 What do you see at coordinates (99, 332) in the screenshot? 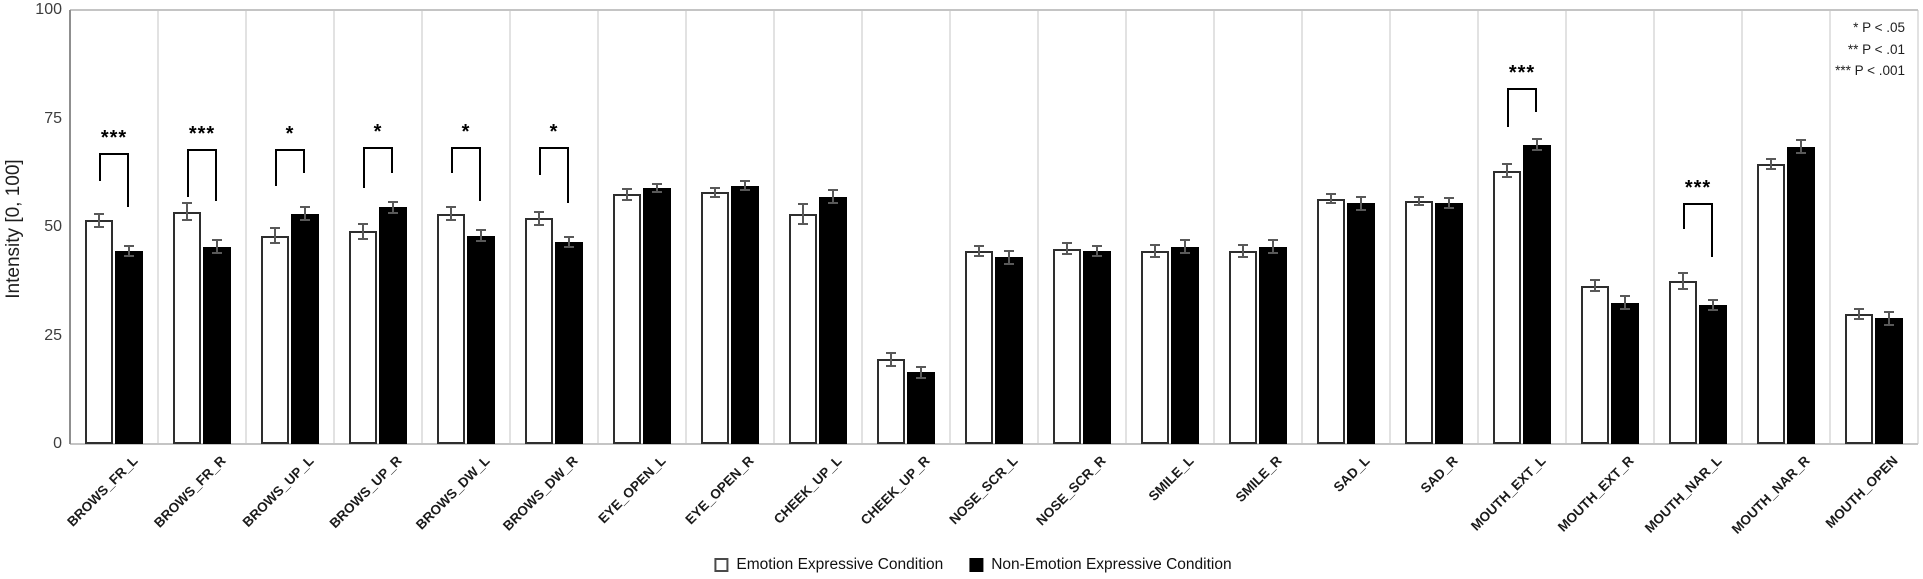
I see `bar-emotion-BROWS_FR_L` at bounding box center [99, 332].